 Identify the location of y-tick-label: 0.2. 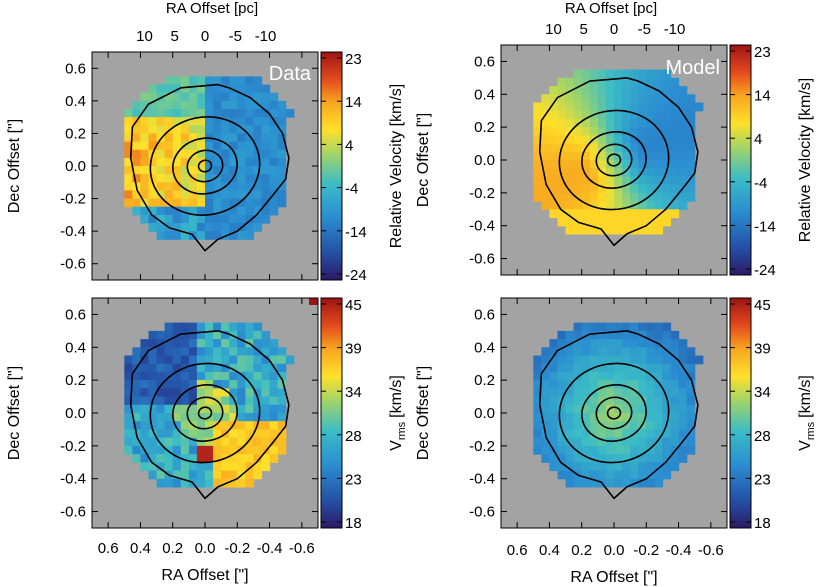
(75, 380).